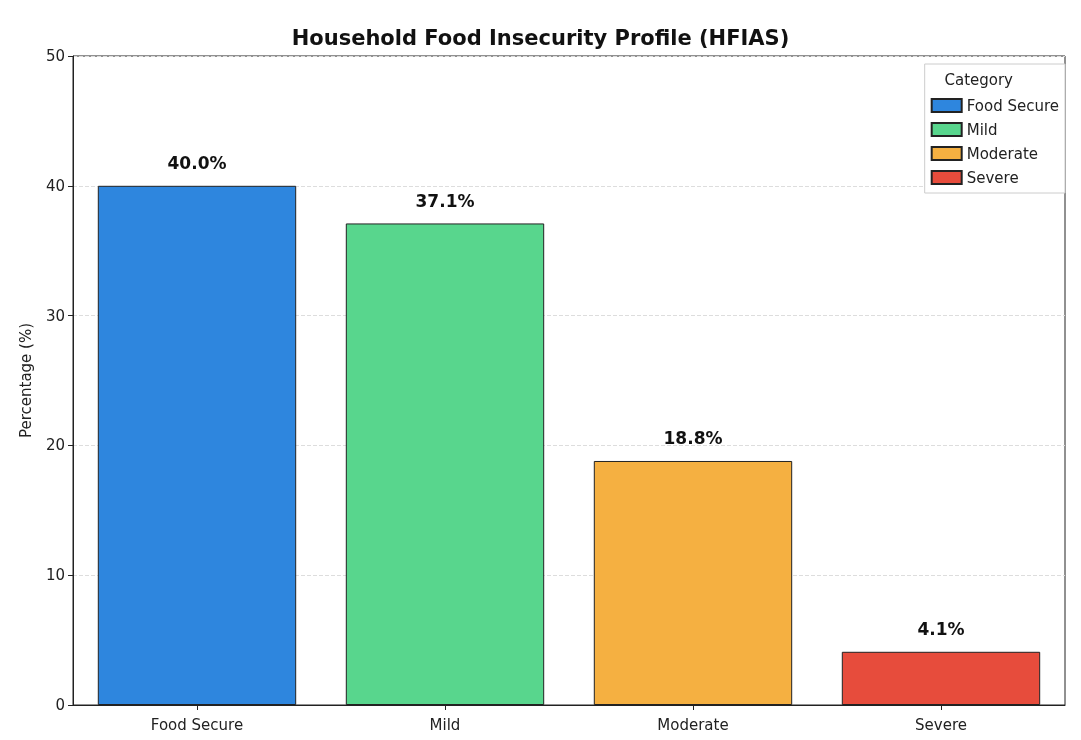  I want to click on x-tick-label: Severe, so click(941, 724).